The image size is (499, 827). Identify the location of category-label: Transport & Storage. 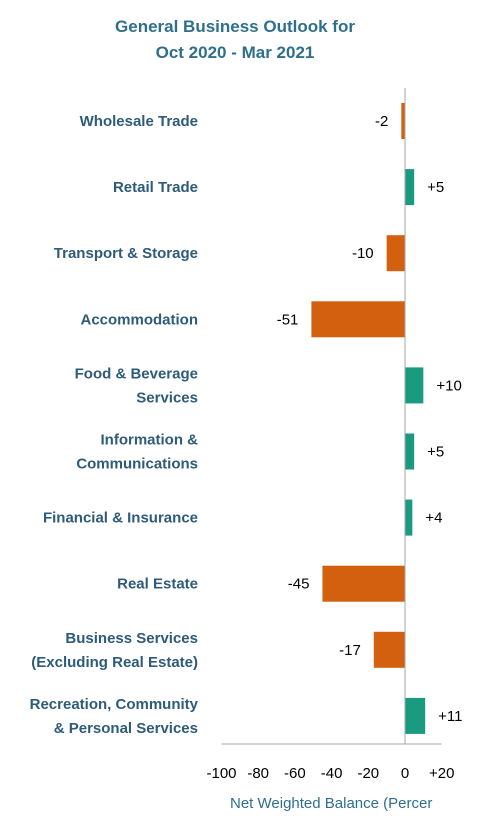
(126, 253).